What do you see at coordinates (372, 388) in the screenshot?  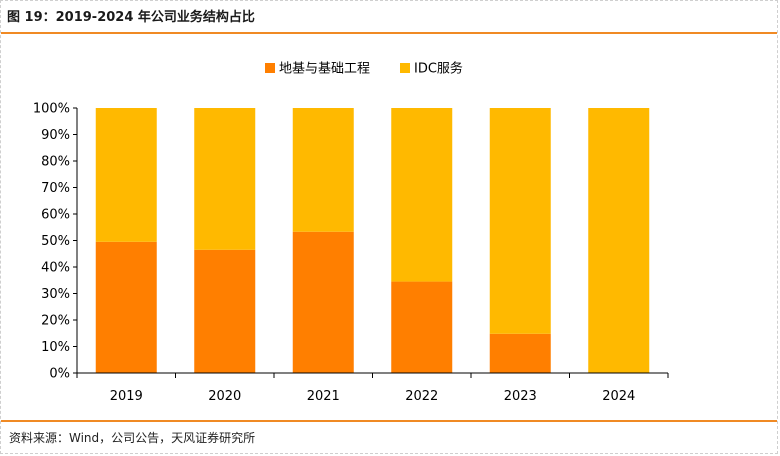 I see `x-axis: 2019 2020 2021 2022 2023 2024` at bounding box center [372, 388].